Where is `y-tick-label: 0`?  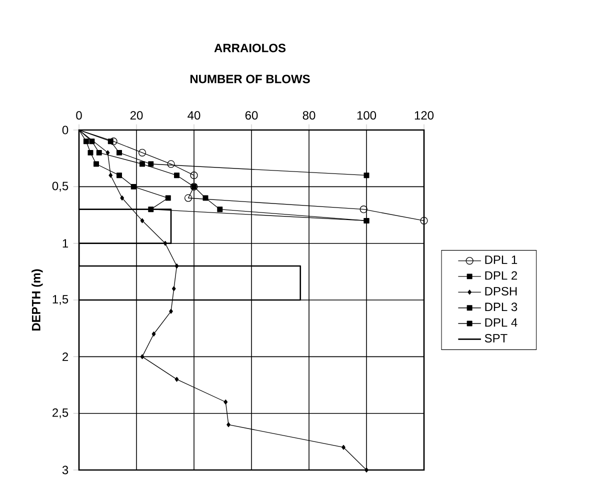 y-tick-label: 0 is located at coordinates (65, 130).